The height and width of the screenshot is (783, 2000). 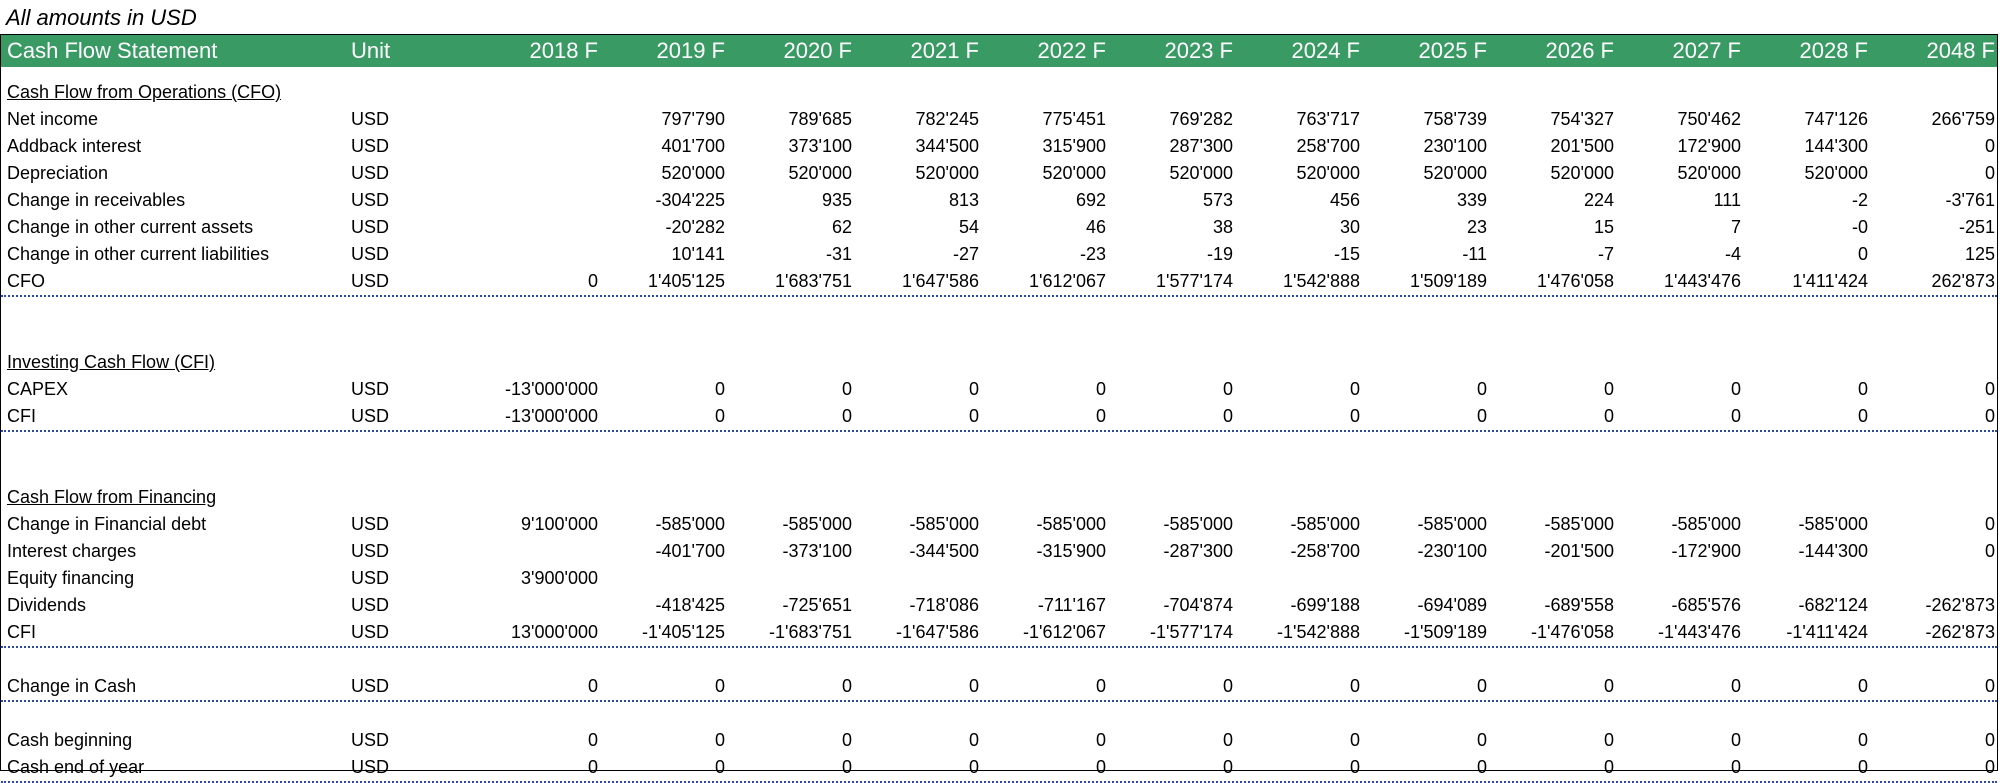 What do you see at coordinates (1448, 281) in the screenshot?
I see `table-cell: 1'509'189` at bounding box center [1448, 281].